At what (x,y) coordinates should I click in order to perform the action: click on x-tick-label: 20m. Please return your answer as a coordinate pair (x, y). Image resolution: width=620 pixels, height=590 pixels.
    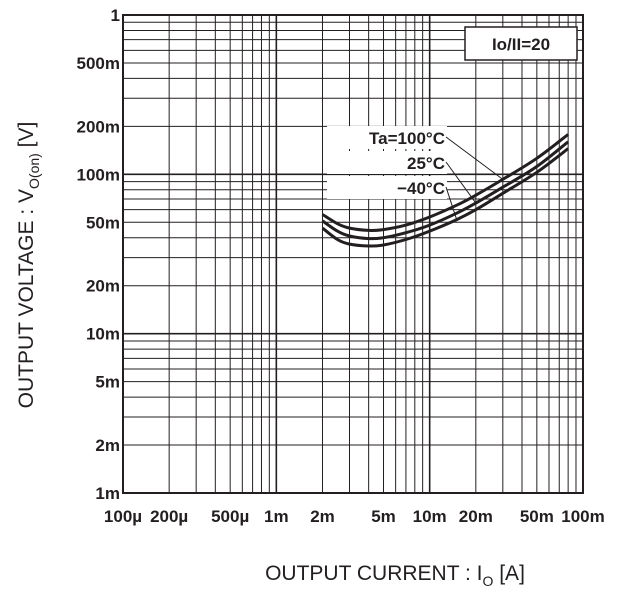
    Looking at the image, I should click on (476, 516).